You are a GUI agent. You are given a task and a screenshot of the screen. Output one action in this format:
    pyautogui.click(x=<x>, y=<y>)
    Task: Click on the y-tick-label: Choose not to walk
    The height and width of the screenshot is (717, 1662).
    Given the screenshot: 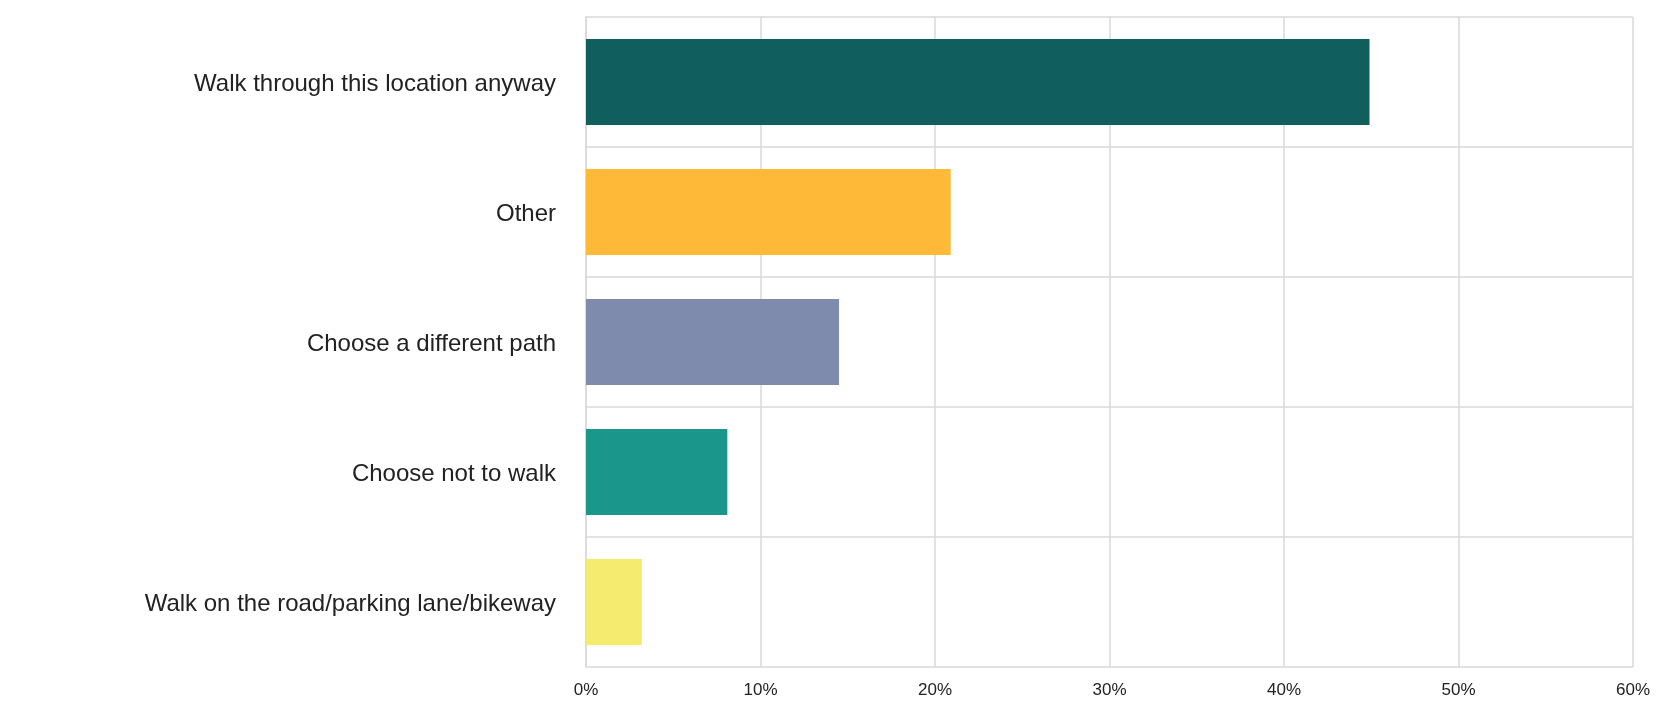 What is the action you would take?
    pyautogui.click(x=454, y=472)
    